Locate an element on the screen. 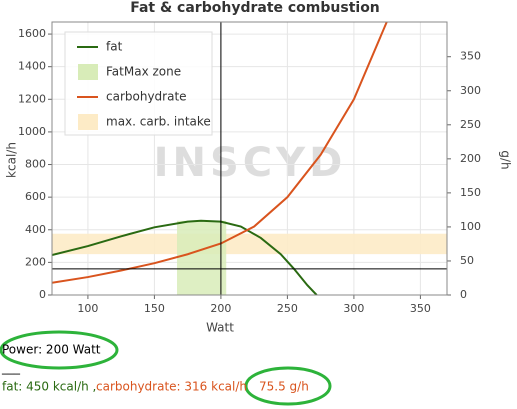  legend-label: FatMax zone is located at coordinates (143, 72).